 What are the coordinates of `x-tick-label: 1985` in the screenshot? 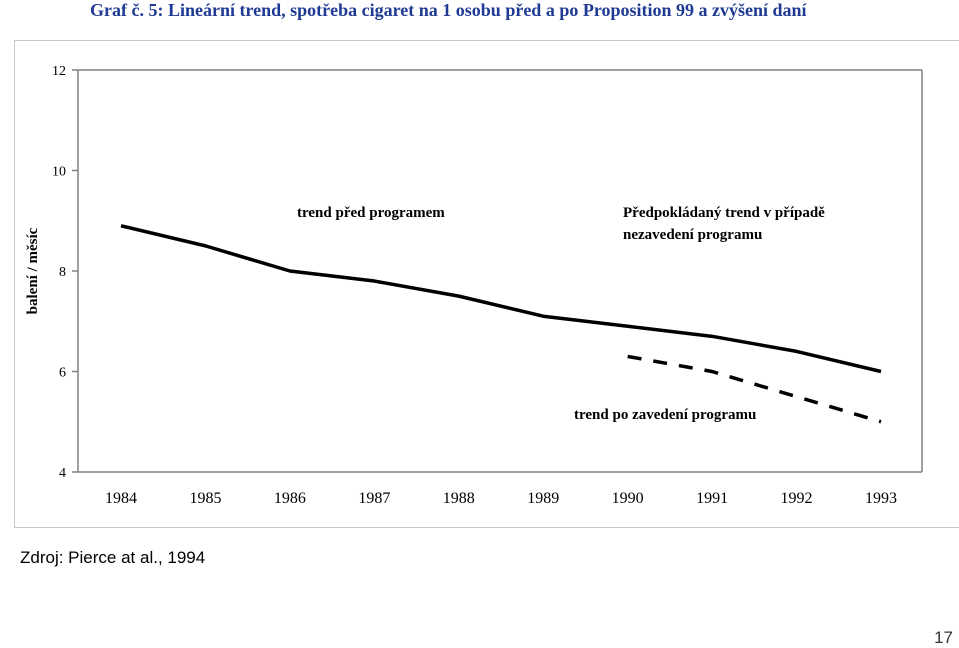 It's located at (205, 498).